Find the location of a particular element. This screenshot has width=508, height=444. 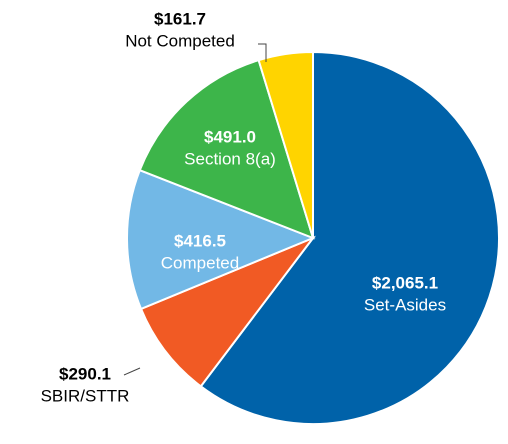

data-label: $416.5 is located at coordinates (200, 240).